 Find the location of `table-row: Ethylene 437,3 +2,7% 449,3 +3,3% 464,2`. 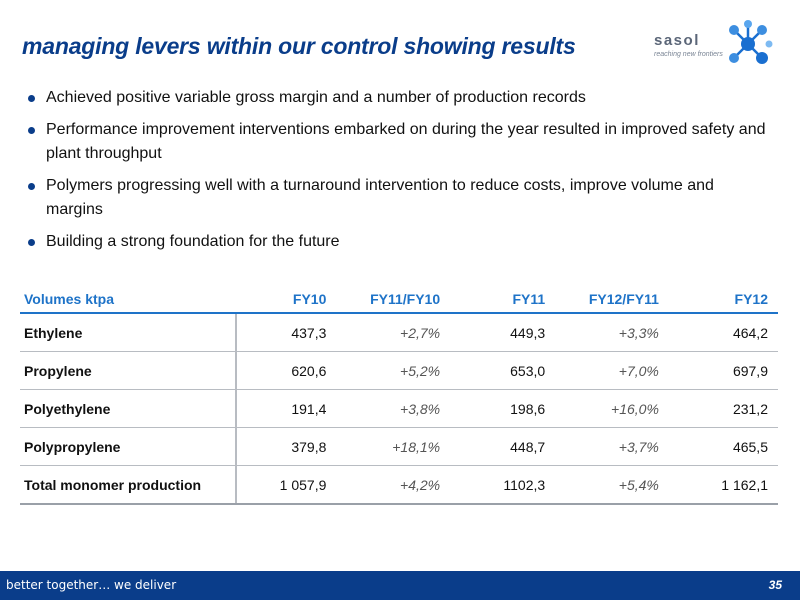

table-row: Ethylene 437,3 +2,7% 449,3 +3,3% 464,2 is located at coordinates (399, 332).